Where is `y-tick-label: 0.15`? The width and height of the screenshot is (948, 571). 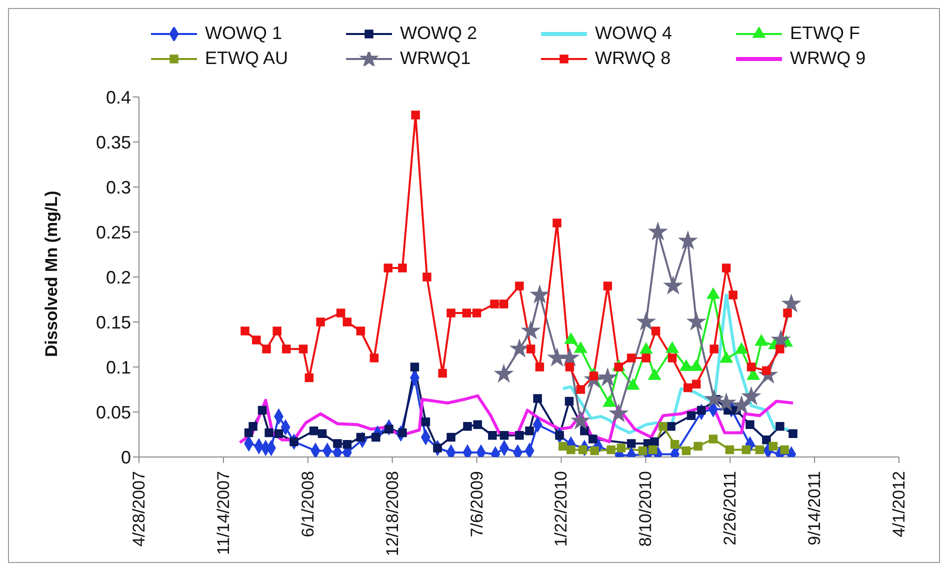
y-tick-label: 0.15 is located at coordinates (113, 322).